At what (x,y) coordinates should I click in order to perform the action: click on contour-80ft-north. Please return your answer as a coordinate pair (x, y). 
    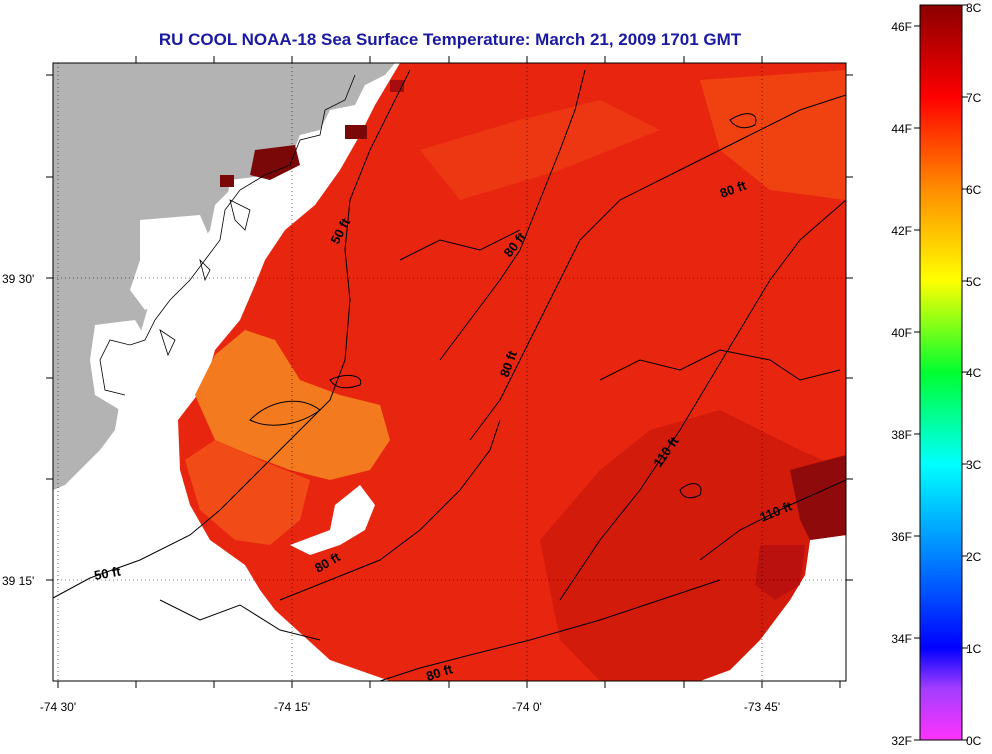
    Looking at the image, I should click on (512, 215).